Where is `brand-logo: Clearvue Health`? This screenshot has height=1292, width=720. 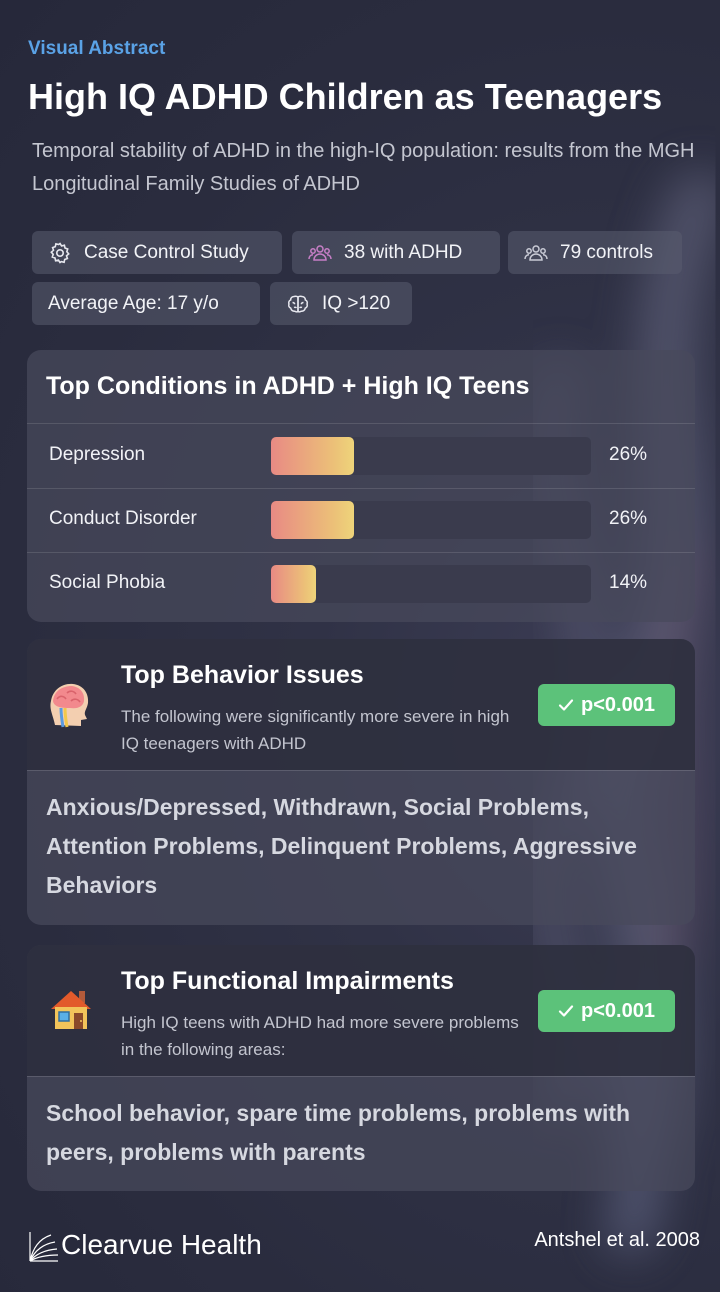 brand-logo: Clearvue Health is located at coordinates (144, 1245).